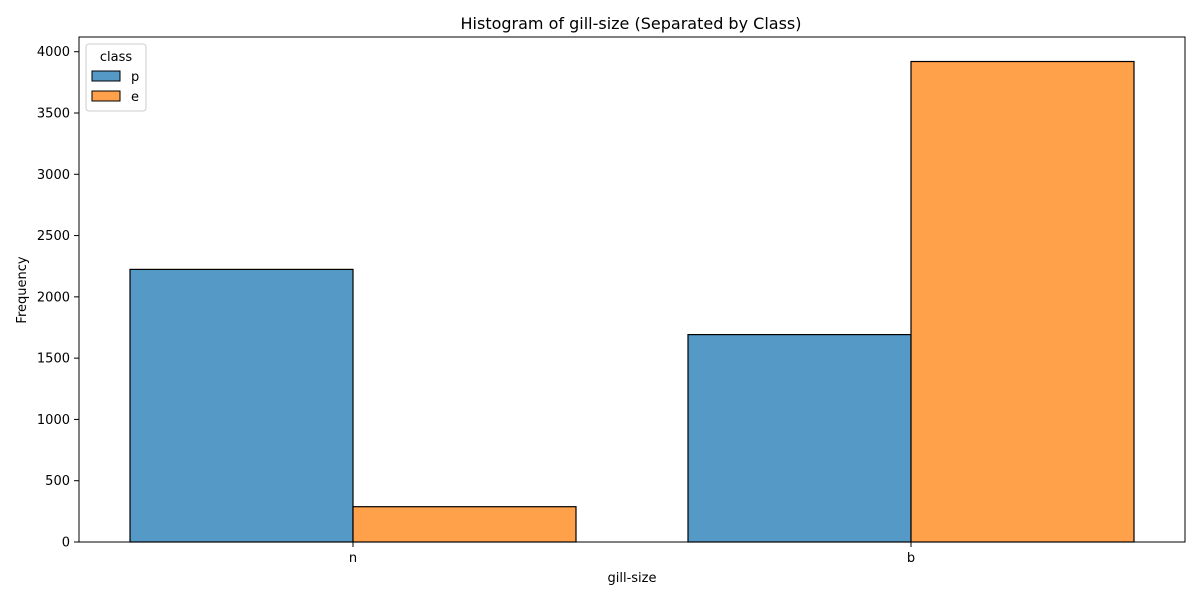 This screenshot has width=1200, height=600. Describe the element at coordinates (464, 524) in the screenshot. I see `bar-e-n` at that location.